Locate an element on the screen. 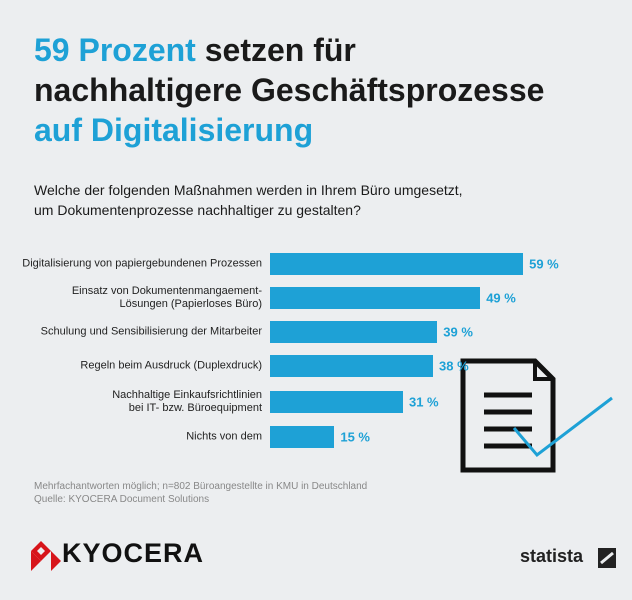 The width and height of the screenshot is (632, 600). title-part: nachhaltigere Geschäftsprozesse is located at coordinates (289, 90).